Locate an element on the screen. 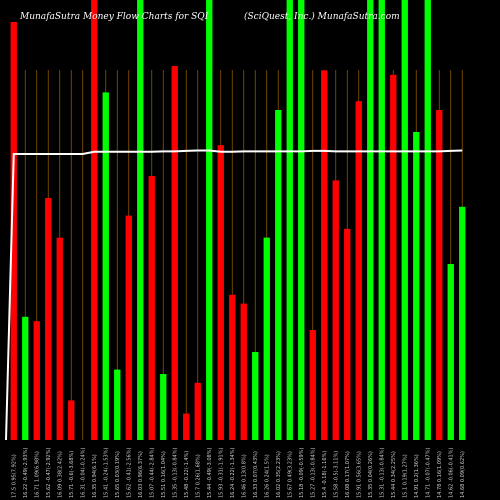 This screenshot has width=500, height=500. x-tick-label: 15.62 -0.47(-2.92%) is located at coordinates (49, 473).